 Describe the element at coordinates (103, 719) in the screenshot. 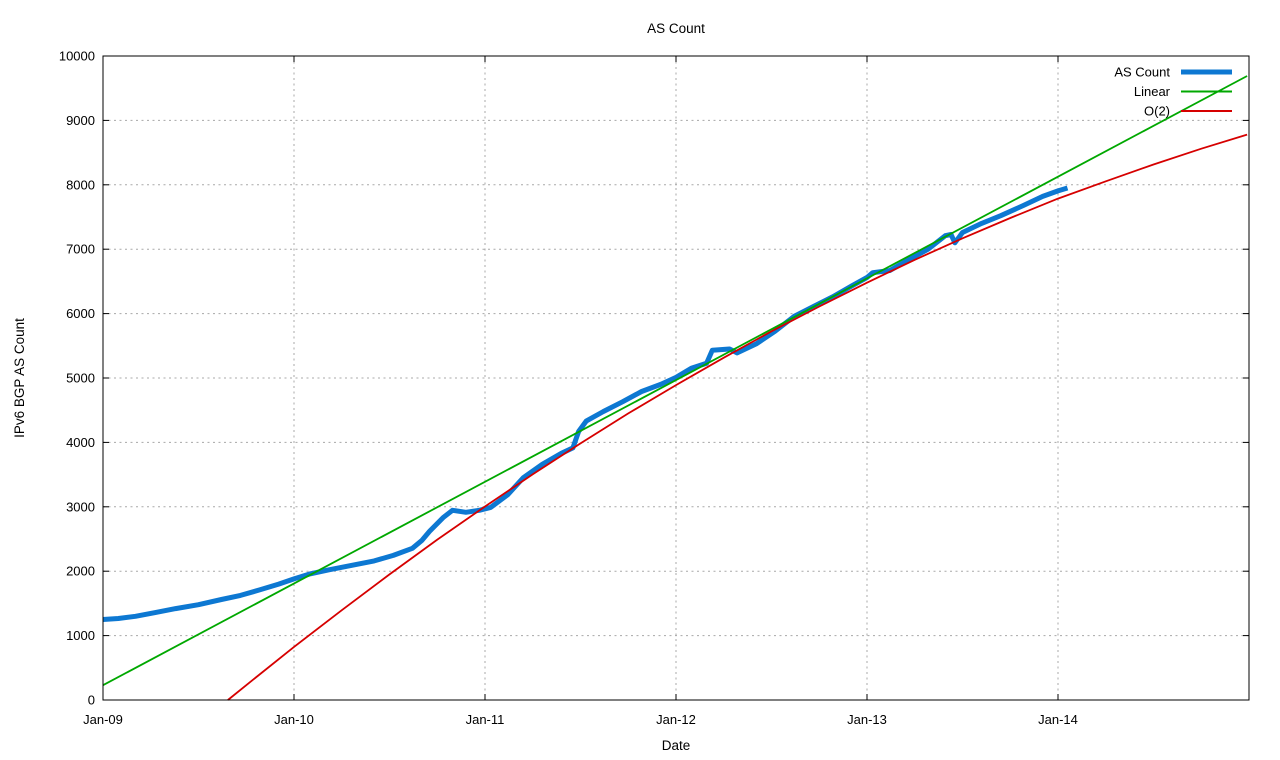

I see `x-tick-label-jan-09: Jan-09` at that location.